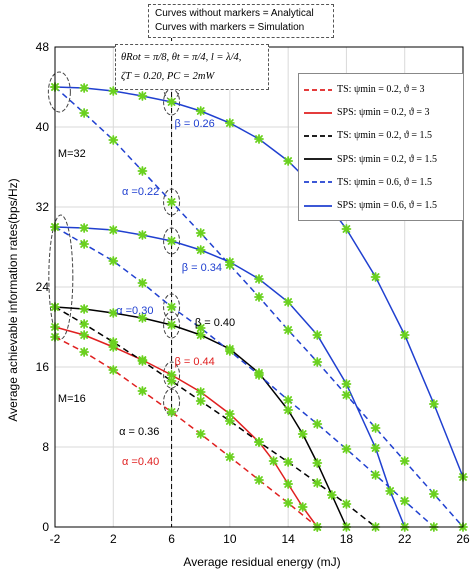 The height and width of the screenshot is (575, 474). Describe the element at coordinates (384, 182) in the screenshot. I see `legend-label-4: TS: ψmin = 0.6, ϑ = 1.5` at that location.